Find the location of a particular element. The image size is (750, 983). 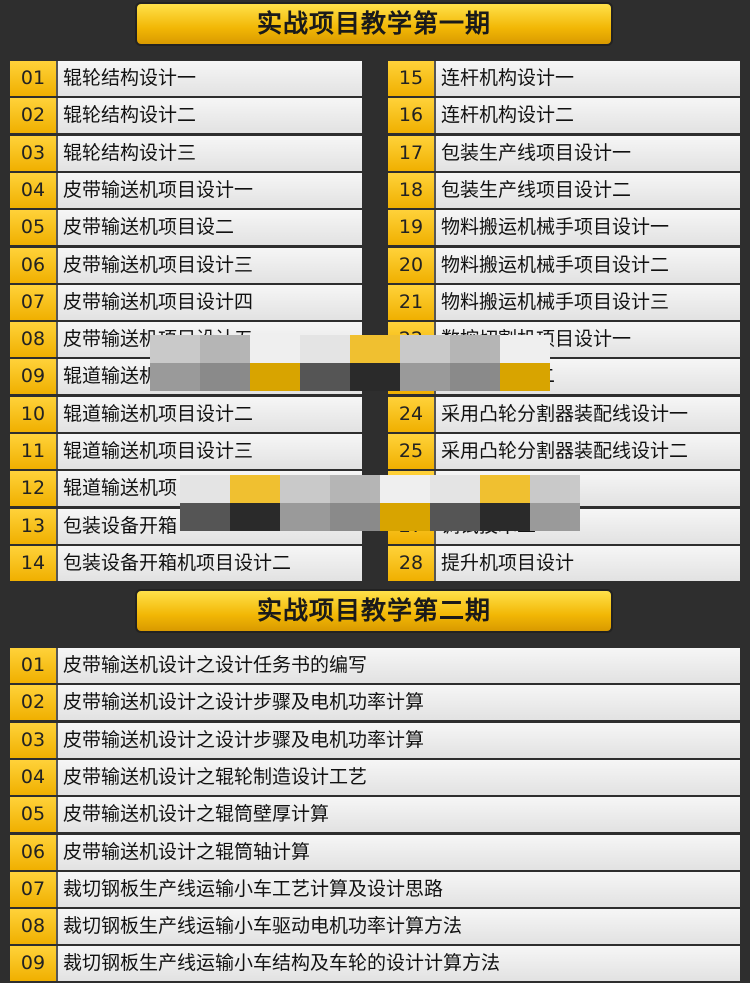

list-row: 09 裁切钢板生产线运输小车结构及车轮的设计计算方法 is located at coordinates (375, 964).